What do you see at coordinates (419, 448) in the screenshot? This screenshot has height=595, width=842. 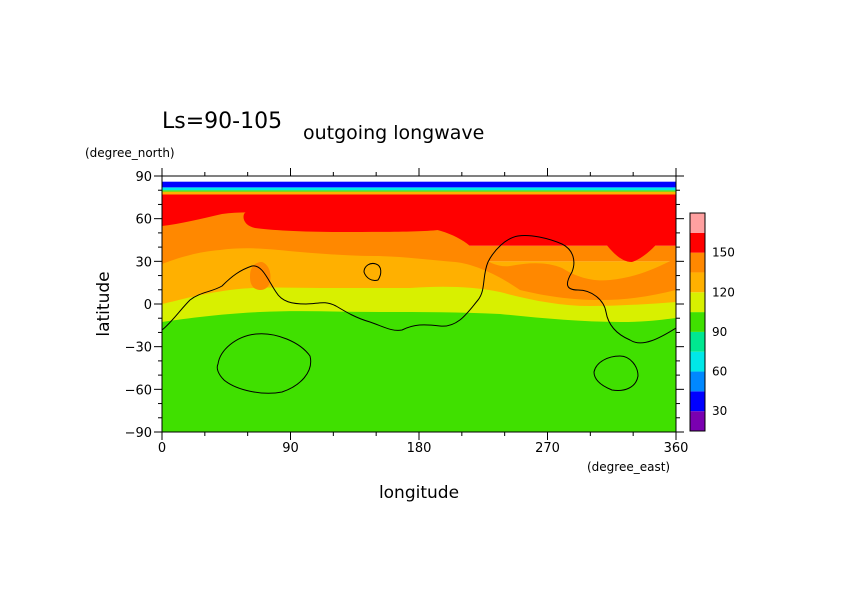 I see `x-tick-label: 180` at bounding box center [419, 448].